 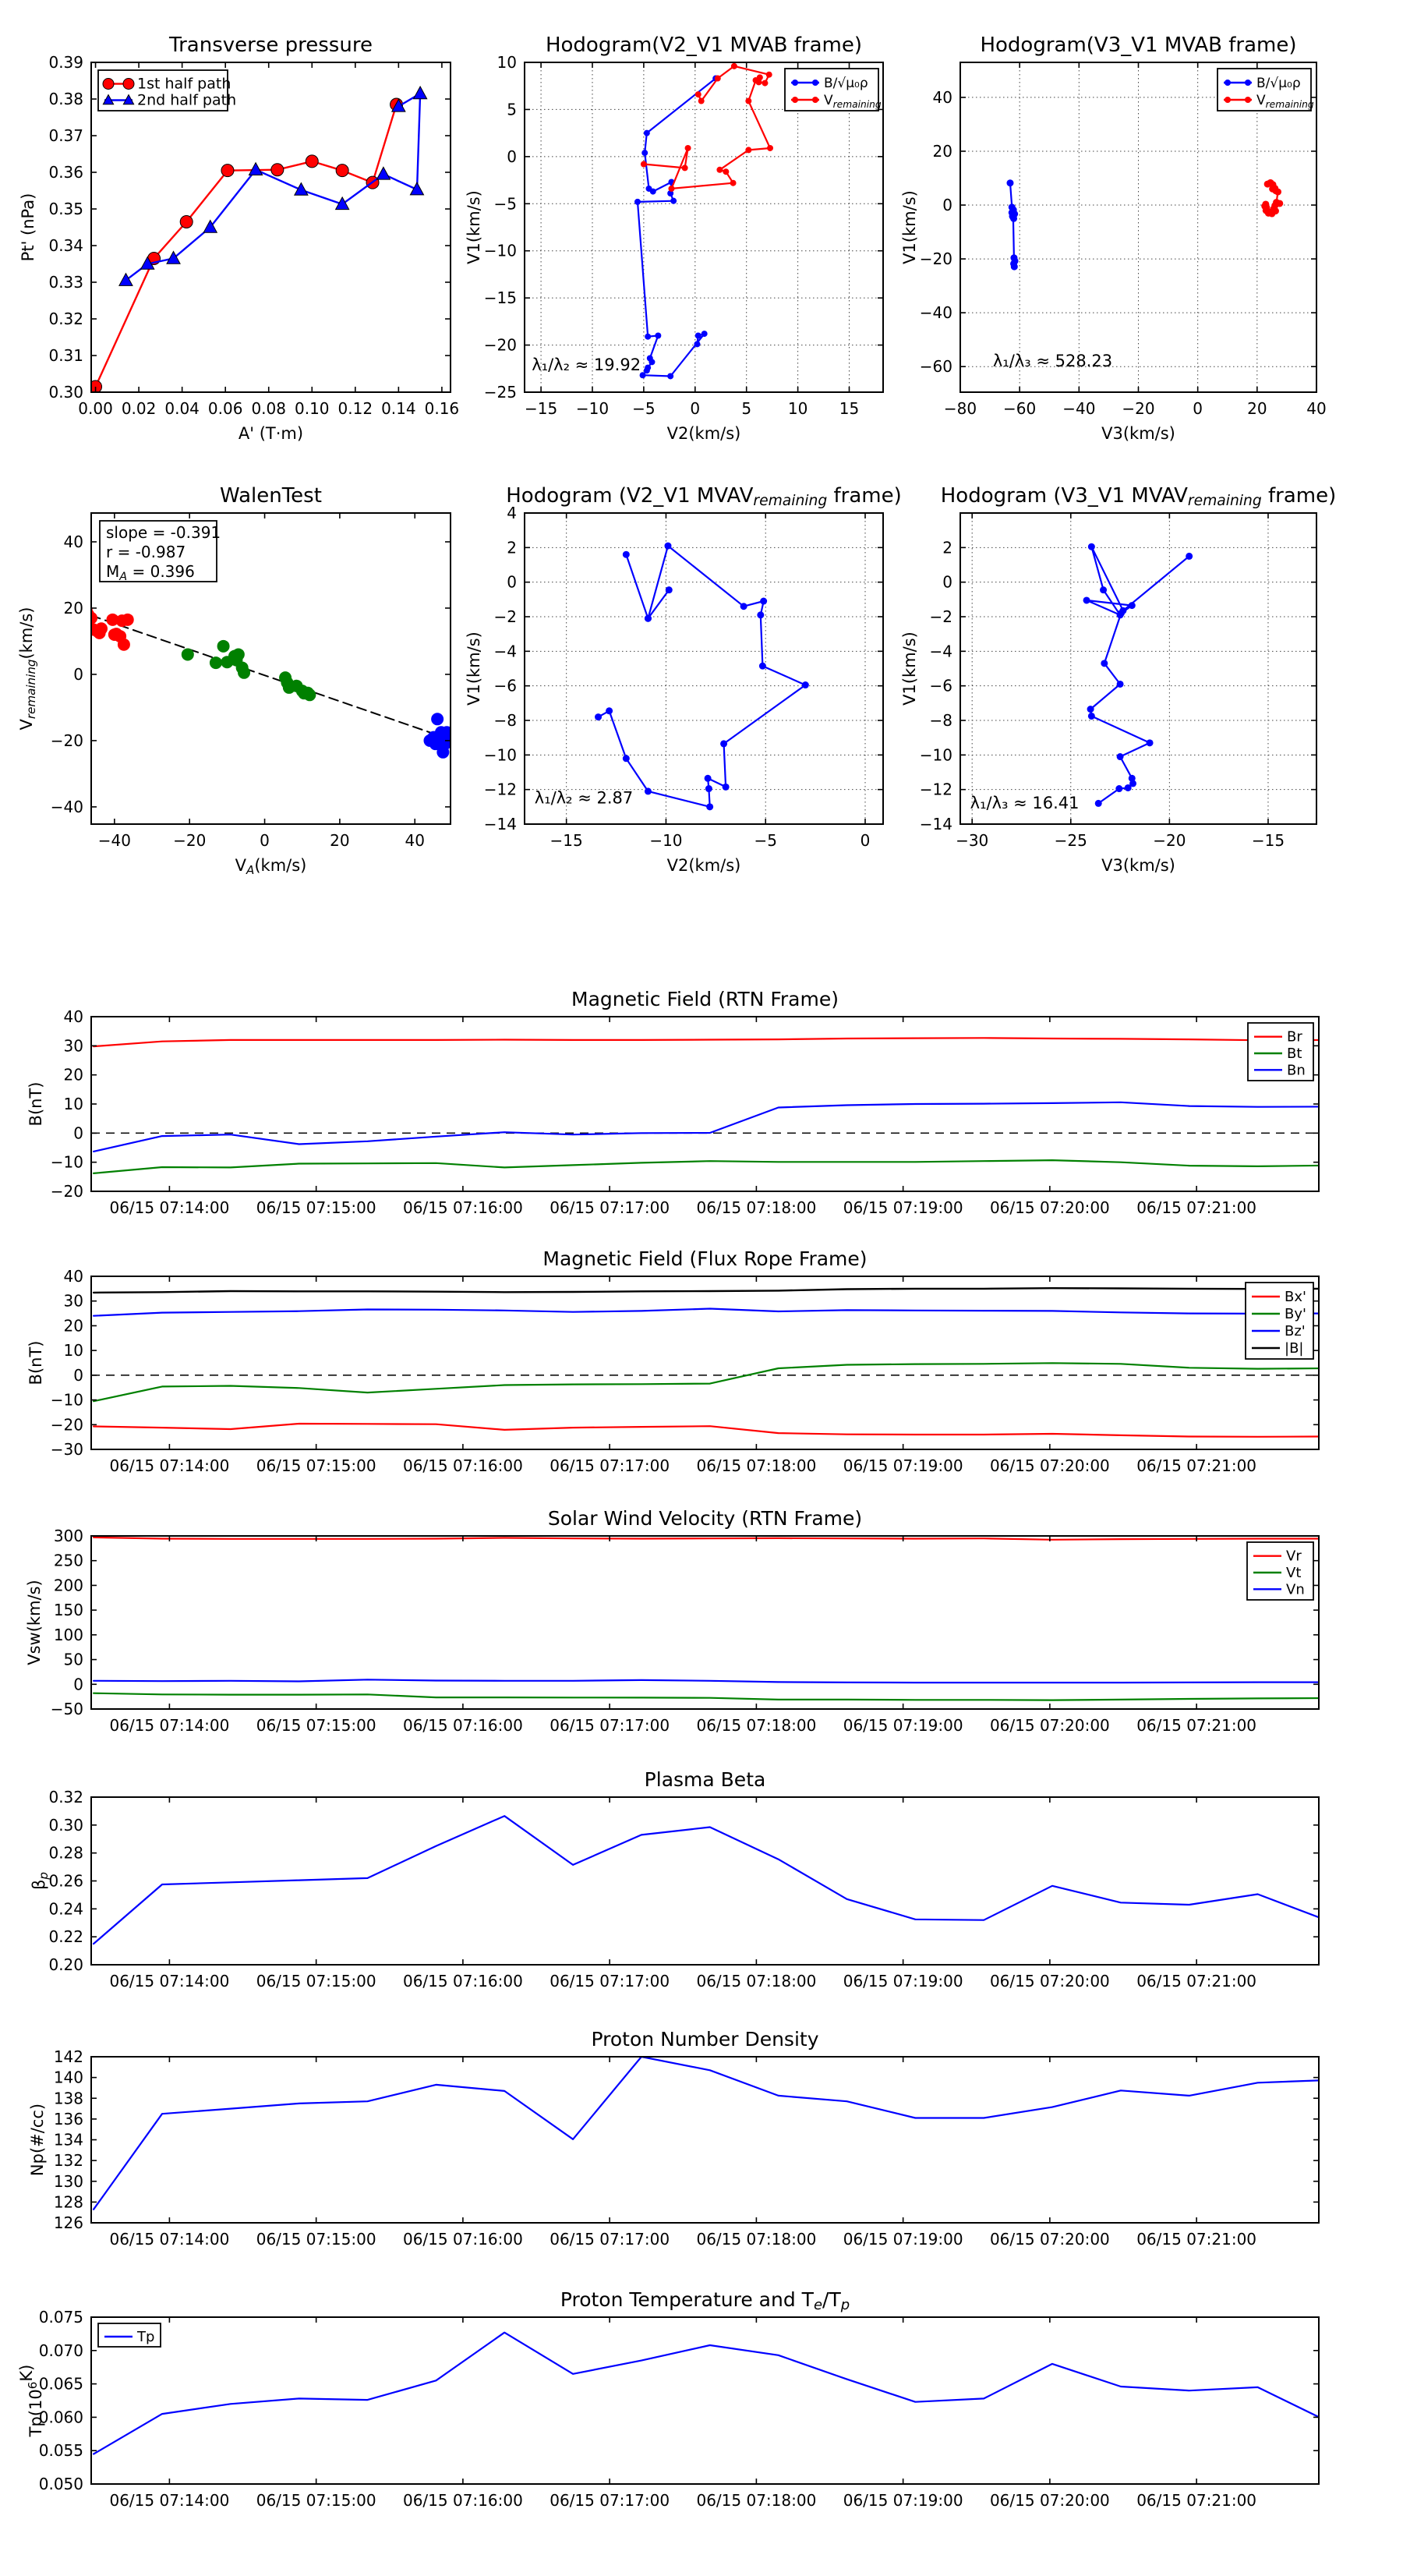 What do you see at coordinates (704, 433) in the screenshot?
I see `x-axis-label: V2(km/s)` at bounding box center [704, 433].